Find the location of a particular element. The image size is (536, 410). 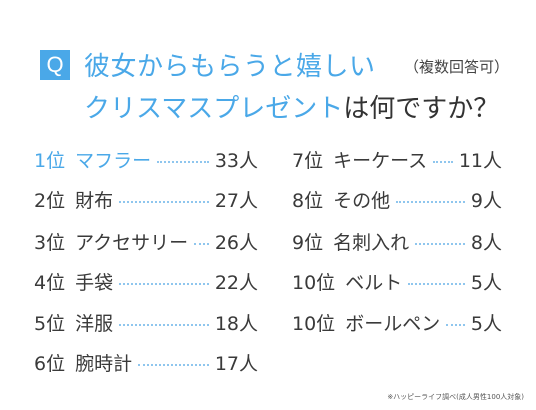

ranking-row: 6位 腕時計 17人 is located at coordinates (146, 362).